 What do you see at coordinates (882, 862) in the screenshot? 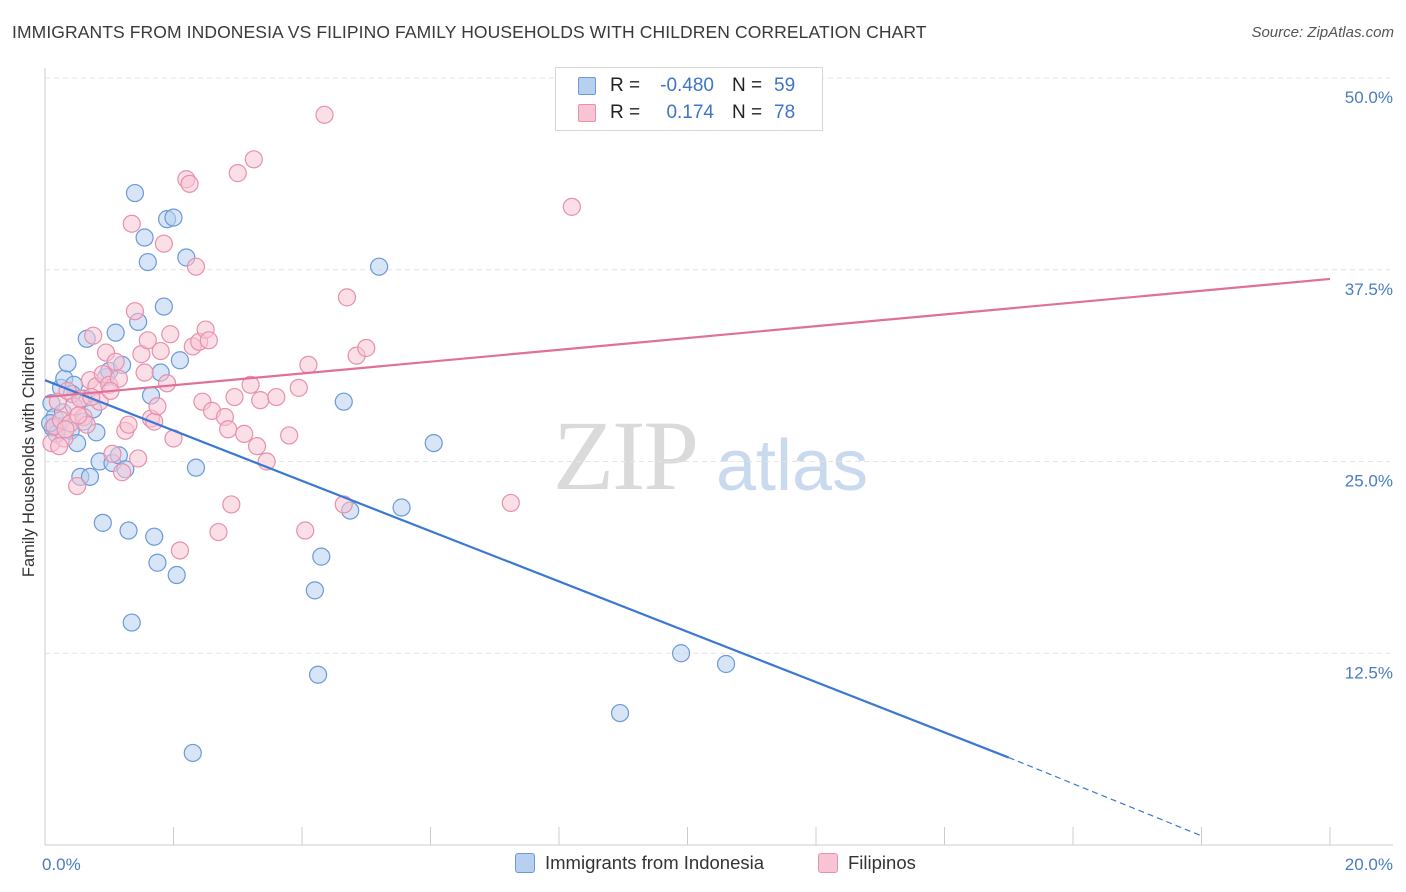
I see `series-label-filipinos: Filipinos` at bounding box center [882, 862].